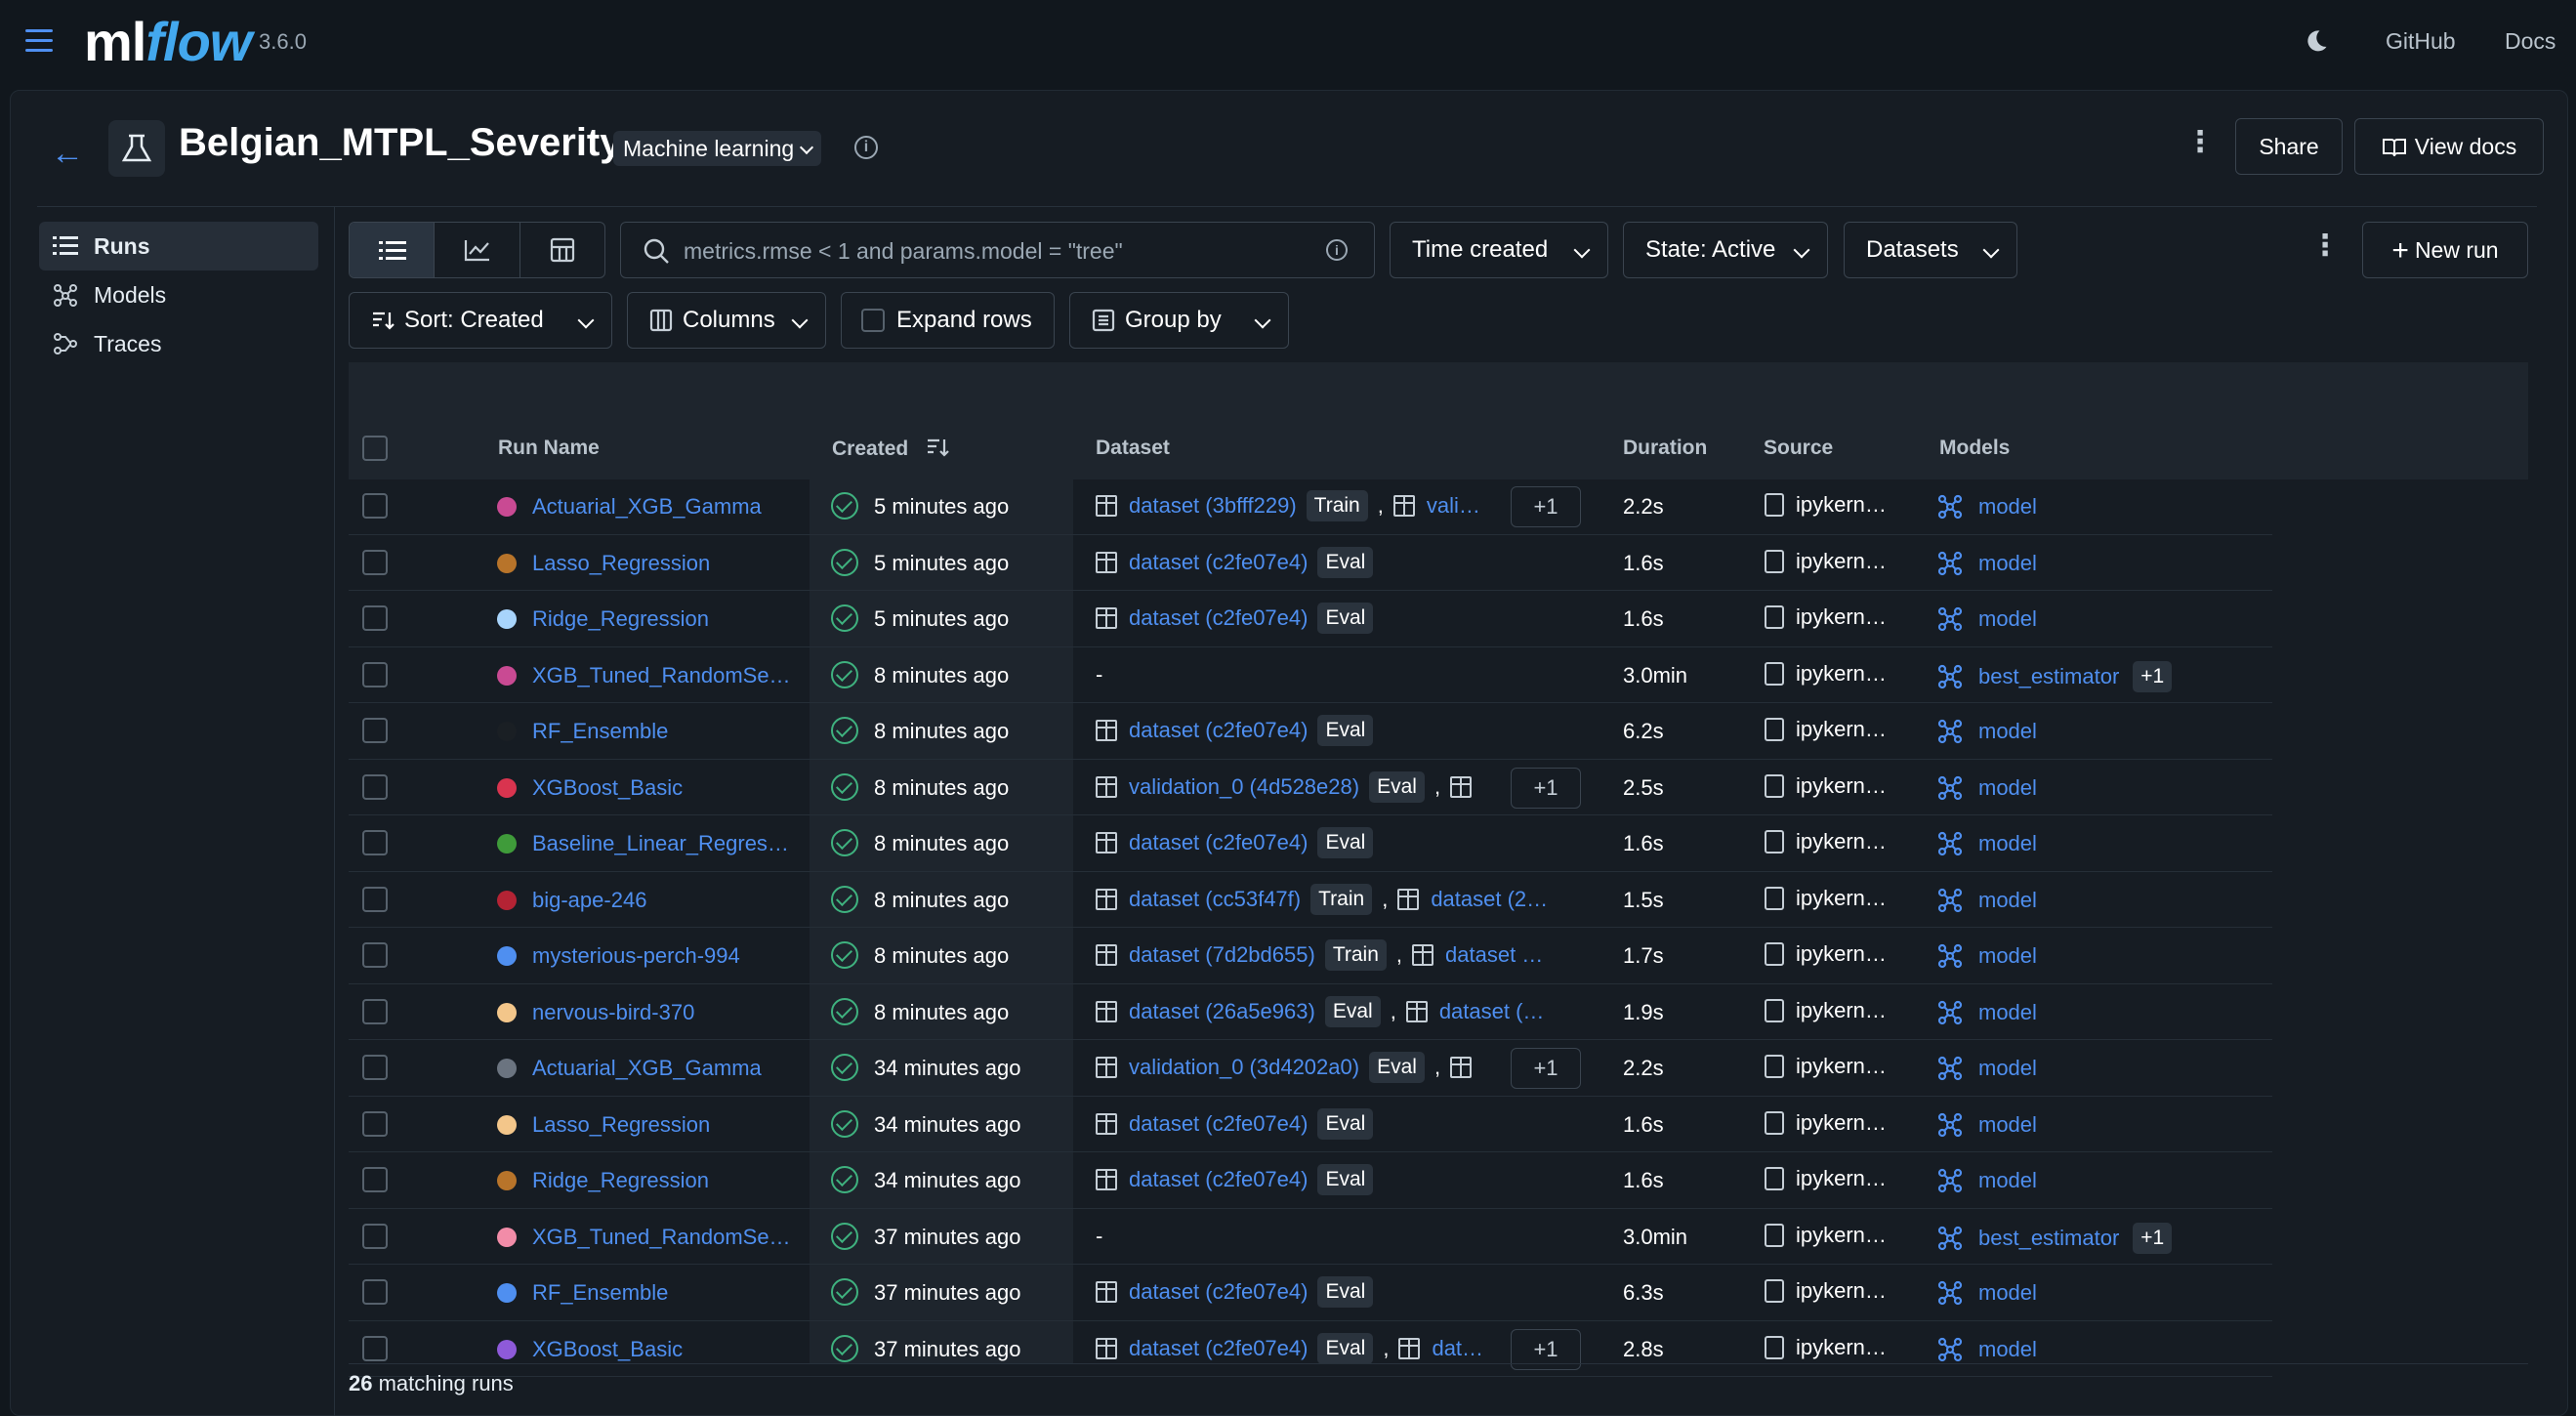  I want to click on search-info-icon: i, so click(1337, 250).